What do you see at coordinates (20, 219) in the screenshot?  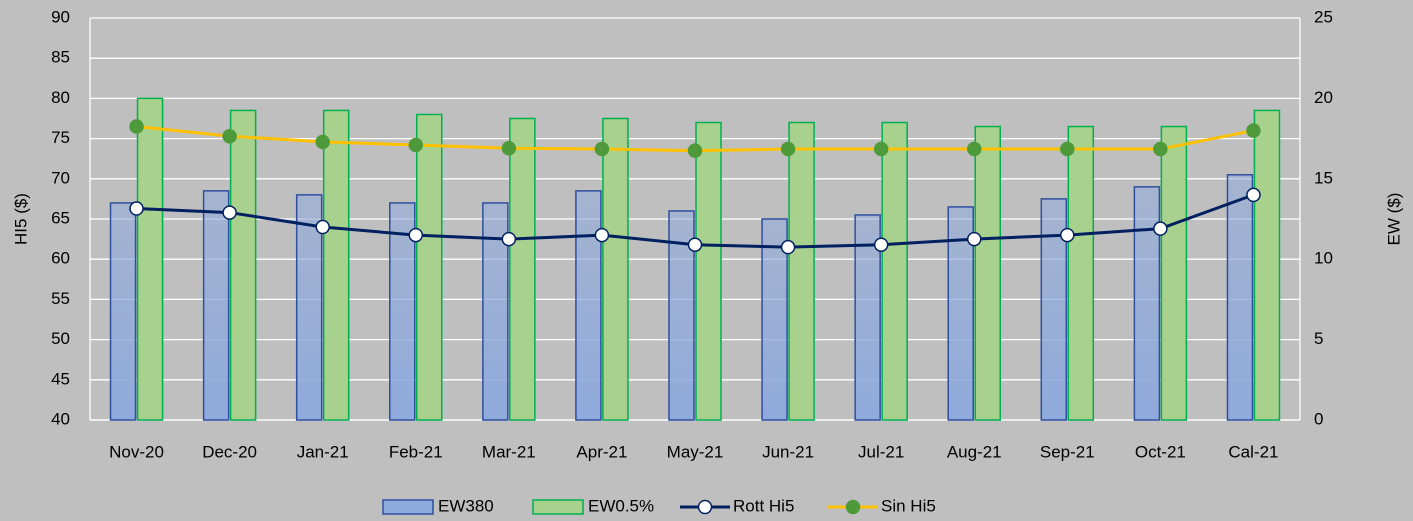 I see `y-axis-label: HI5 ($)` at bounding box center [20, 219].